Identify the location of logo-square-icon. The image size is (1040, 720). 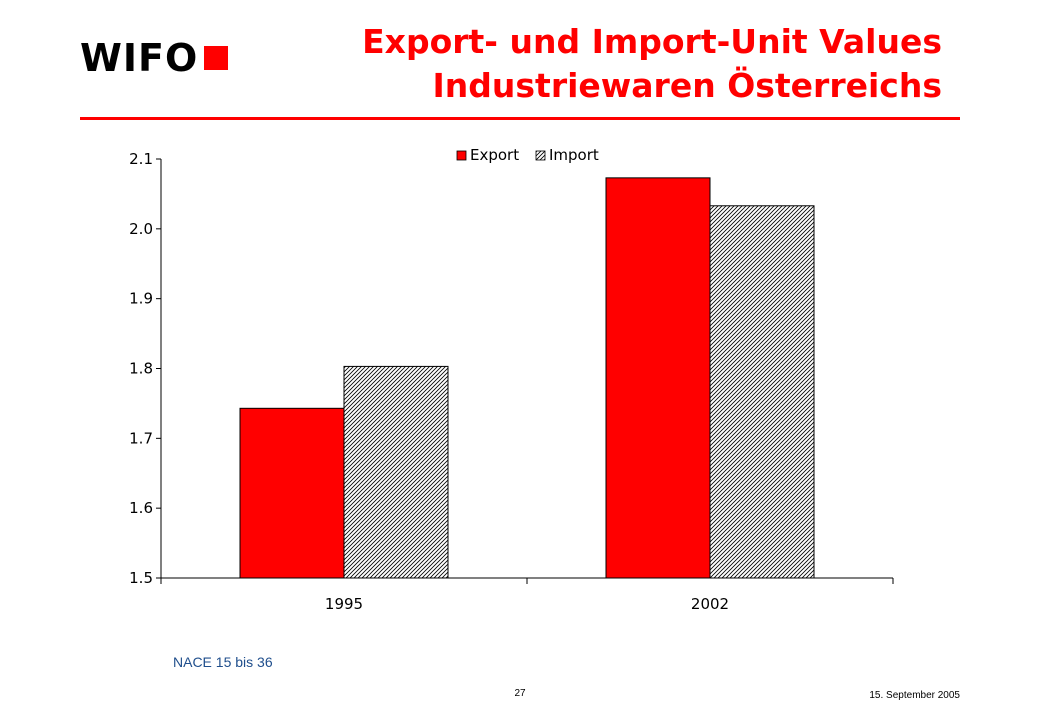
(216, 58).